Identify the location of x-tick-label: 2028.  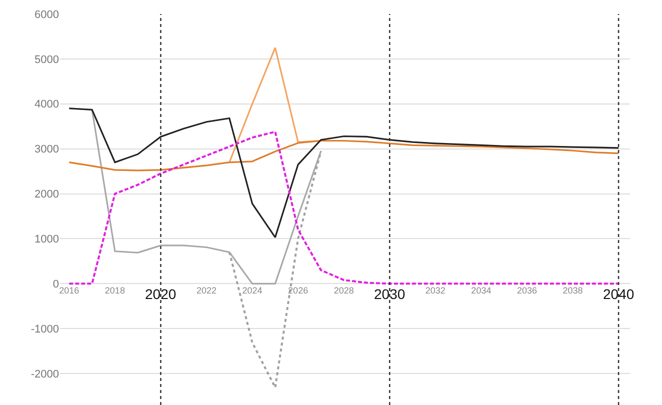
(344, 291).